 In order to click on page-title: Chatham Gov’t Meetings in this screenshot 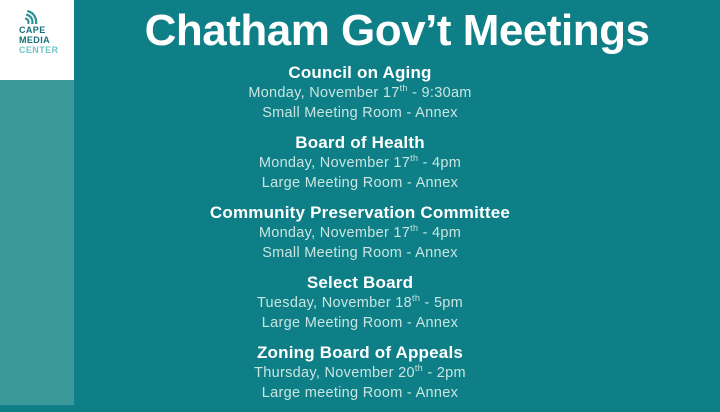, I will do `click(397, 30)`.